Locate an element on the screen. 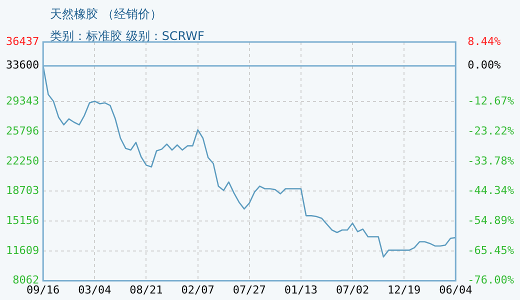 This screenshot has height=300, width=520. y-tick-label: 22250 is located at coordinates (23, 161).